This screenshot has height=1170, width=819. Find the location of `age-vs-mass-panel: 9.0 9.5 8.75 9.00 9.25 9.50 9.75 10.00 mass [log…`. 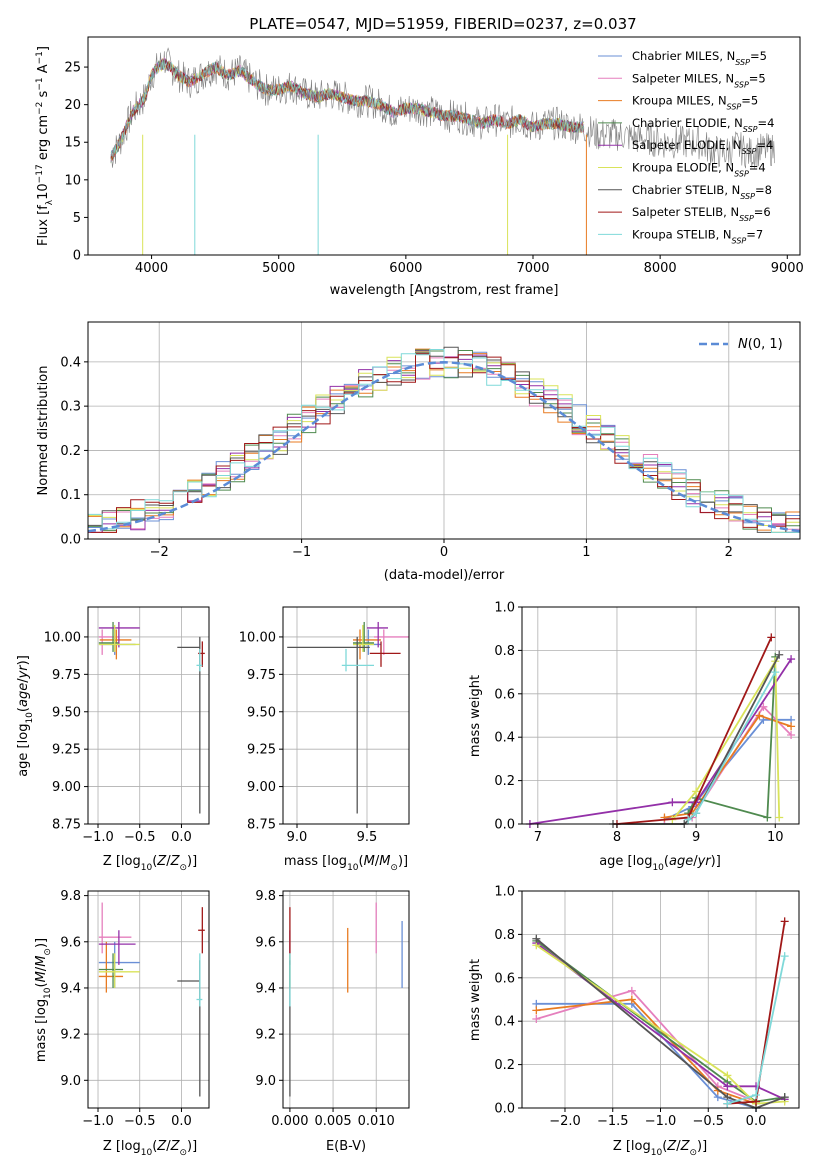

age-vs-mass-panel: 9.0 9.5 8.75 9.00 9.25 9.50 9.75 10.00 mass [log… is located at coordinates (324, 739).